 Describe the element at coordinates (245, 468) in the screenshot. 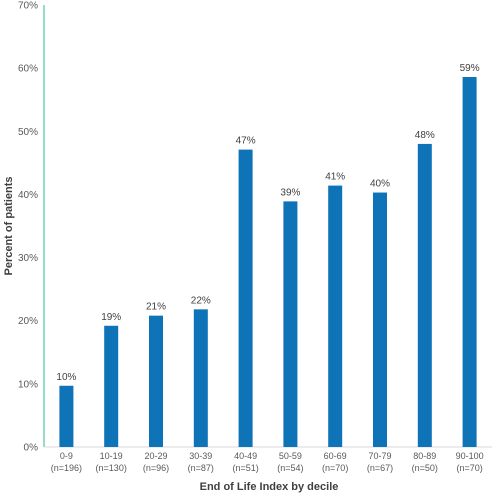

I see `x-category-count: (n=51)` at that location.